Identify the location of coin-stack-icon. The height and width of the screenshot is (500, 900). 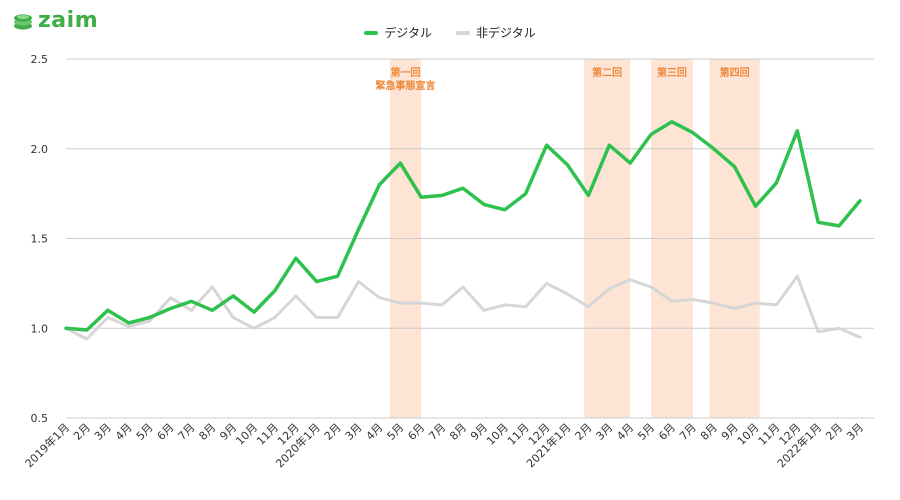
(23, 21).